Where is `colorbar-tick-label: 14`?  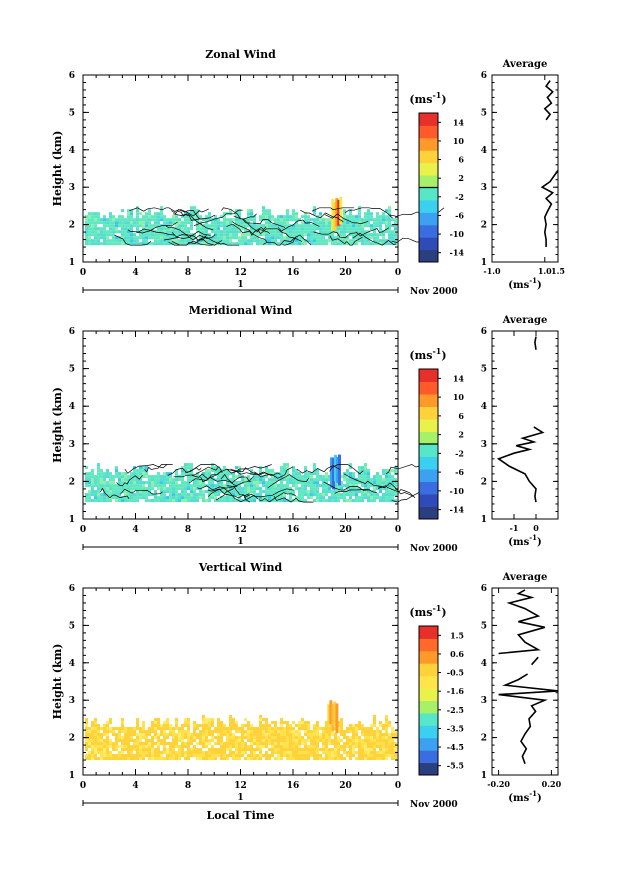 colorbar-tick-label: 14 is located at coordinates (459, 122).